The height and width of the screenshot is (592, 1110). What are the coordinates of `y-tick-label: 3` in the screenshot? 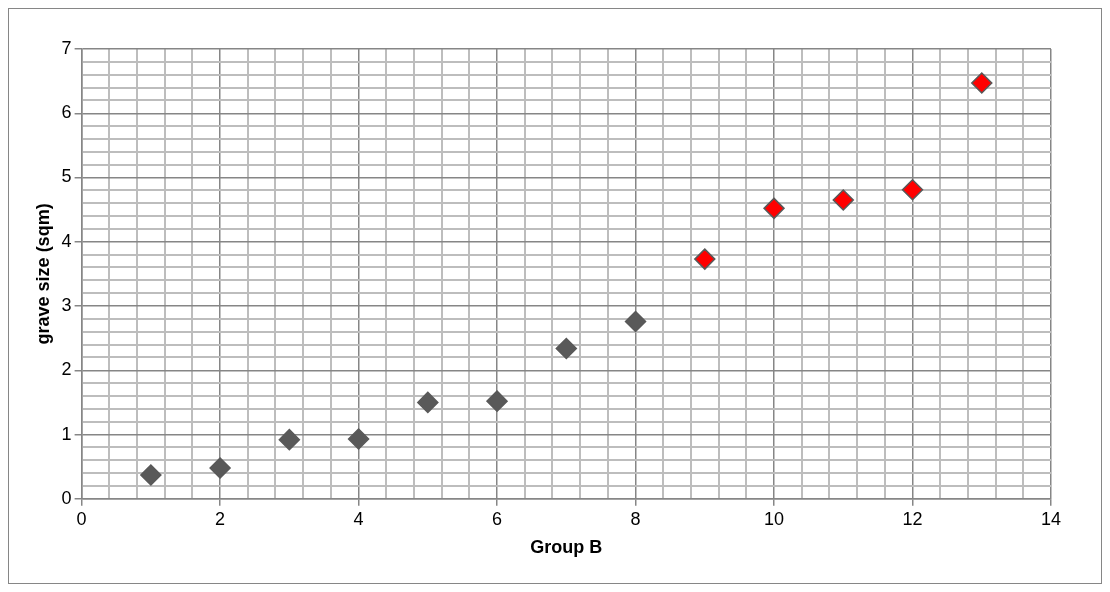 It's located at (66, 305).